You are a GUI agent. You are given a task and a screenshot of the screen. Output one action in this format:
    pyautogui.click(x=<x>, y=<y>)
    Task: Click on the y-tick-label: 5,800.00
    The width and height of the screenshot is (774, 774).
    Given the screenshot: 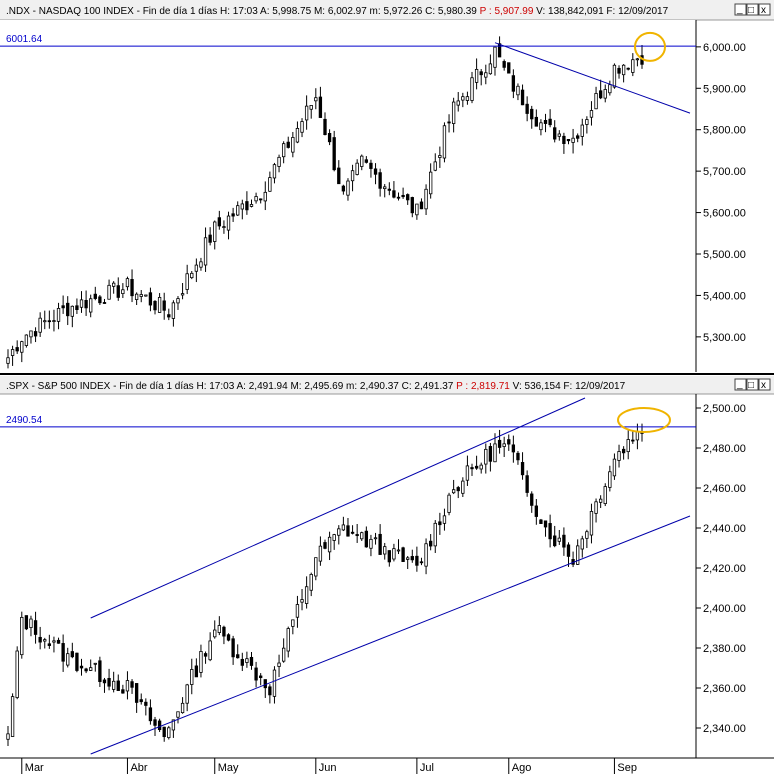 What is the action you would take?
    pyautogui.click(x=724, y=131)
    